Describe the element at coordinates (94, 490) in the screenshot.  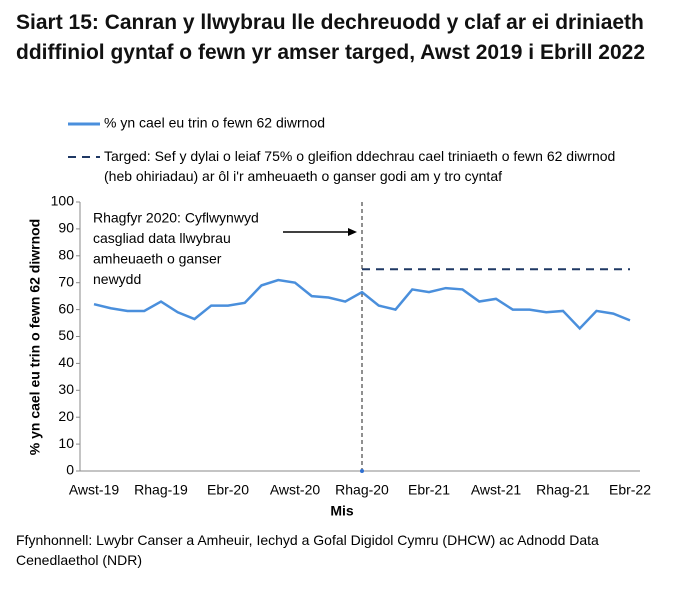
I see `x-tick-label: Awst-19` at that location.